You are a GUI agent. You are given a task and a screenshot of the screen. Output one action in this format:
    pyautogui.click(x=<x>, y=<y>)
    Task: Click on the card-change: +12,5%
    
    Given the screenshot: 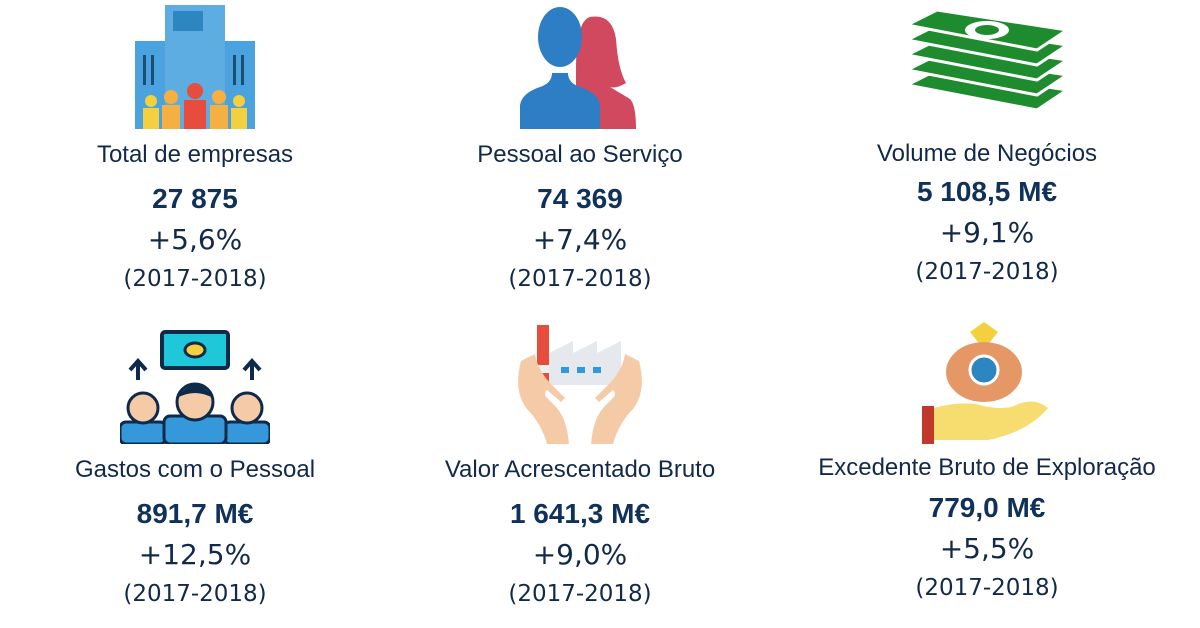 What is the action you would take?
    pyautogui.click(x=195, y=554)
    